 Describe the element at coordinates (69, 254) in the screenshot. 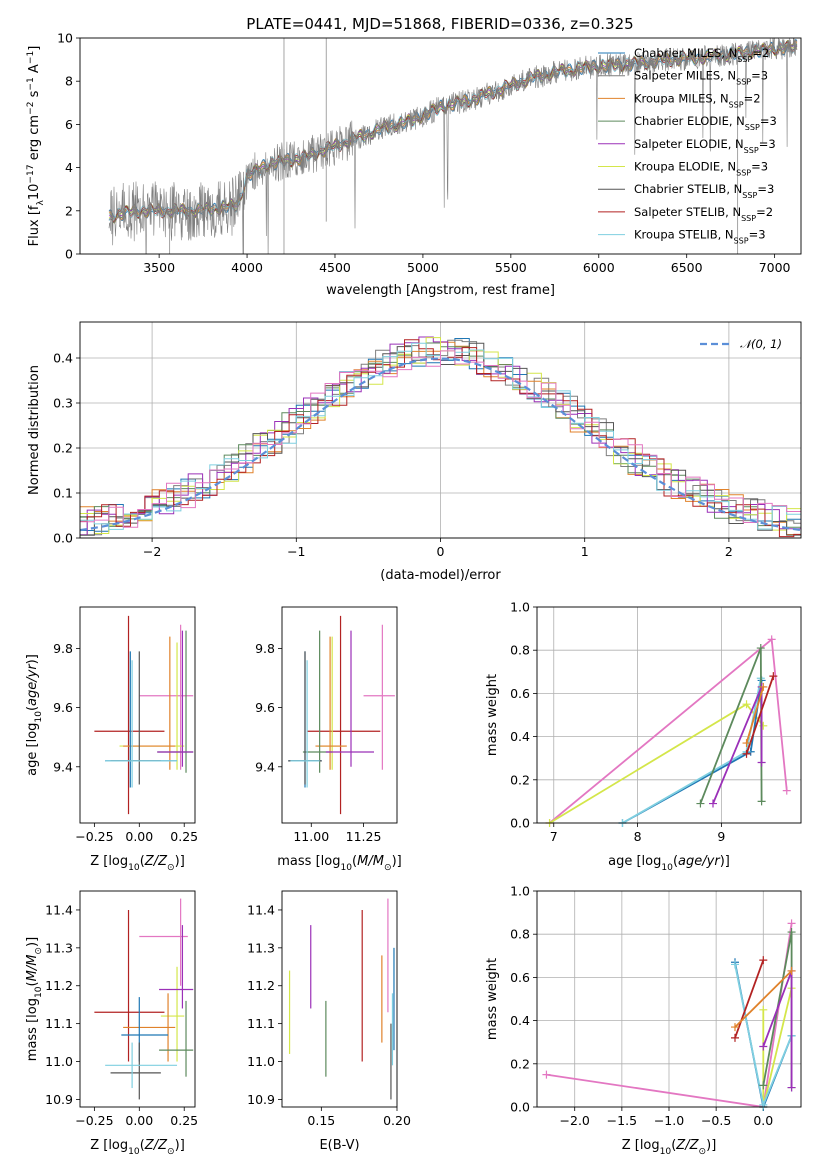

I see `y-tick-label: 0` at that location.